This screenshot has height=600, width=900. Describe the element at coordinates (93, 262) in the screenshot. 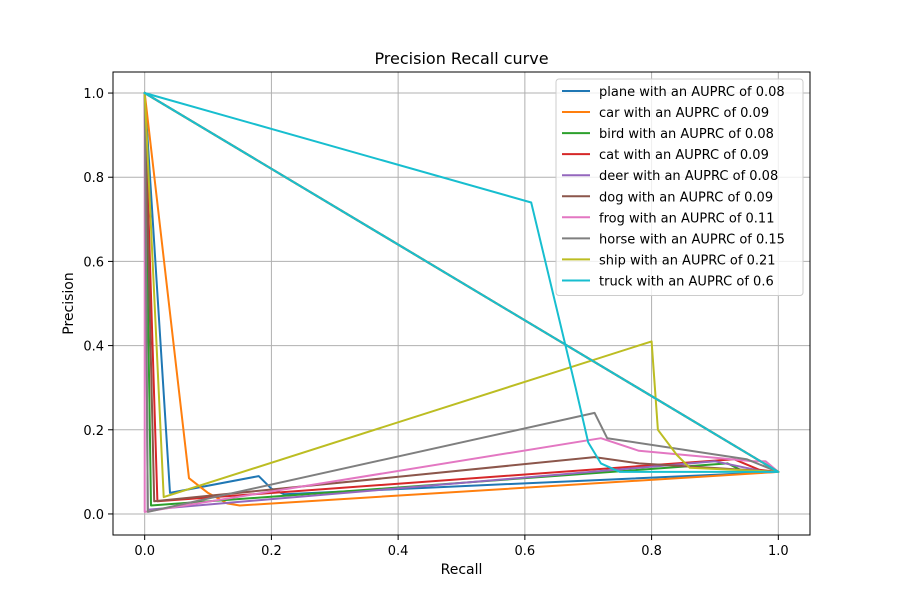

I see `y-tick-label: 0.6` at that location.